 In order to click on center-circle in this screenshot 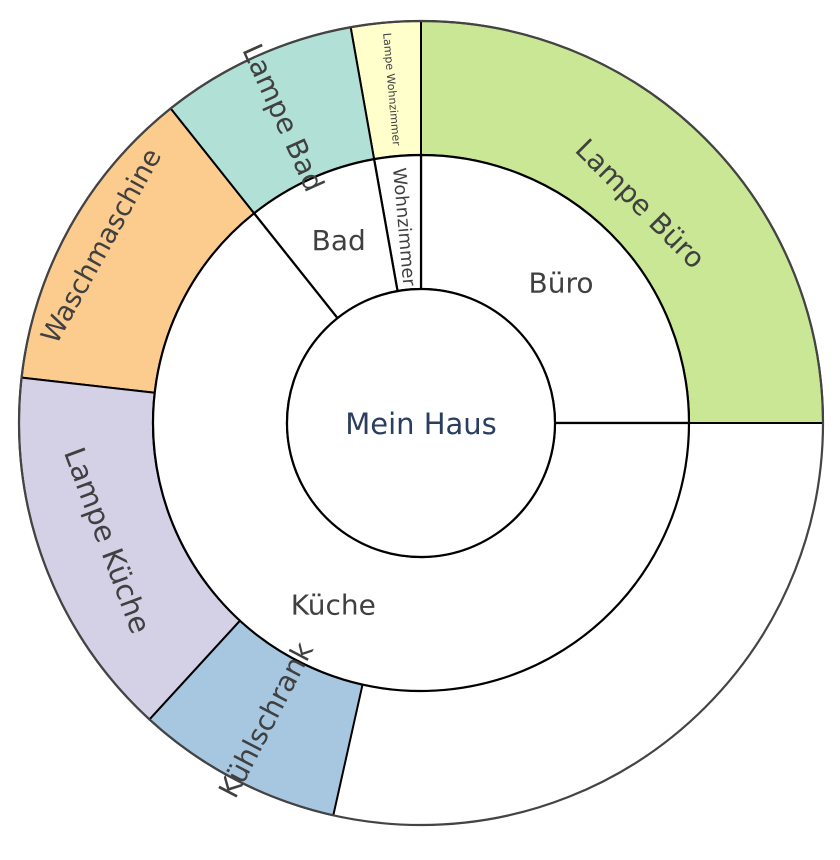, I will do `click(421, 423)`.